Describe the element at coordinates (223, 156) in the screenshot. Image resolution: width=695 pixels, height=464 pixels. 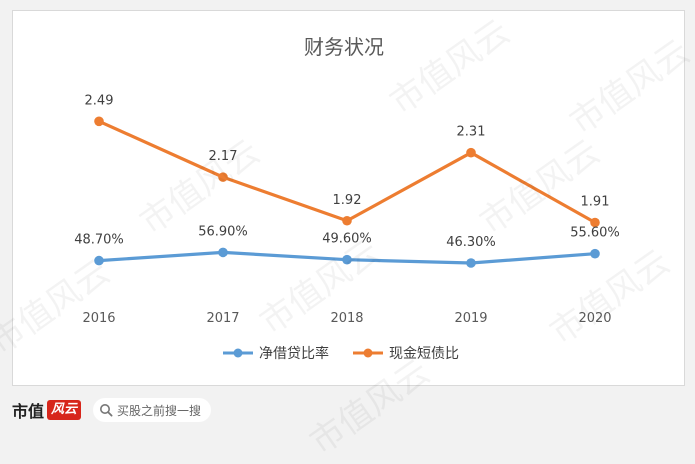
I see `data-label: 2.17` at that location.